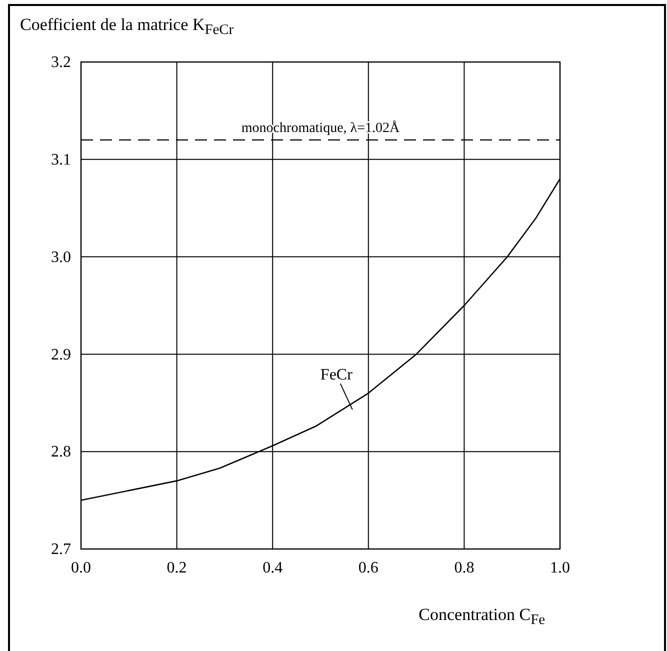  What do you see at coordinates (61, 549) in the screenshot?
I see `y-tick-label: 2.7` at bounding box center [61, 549].